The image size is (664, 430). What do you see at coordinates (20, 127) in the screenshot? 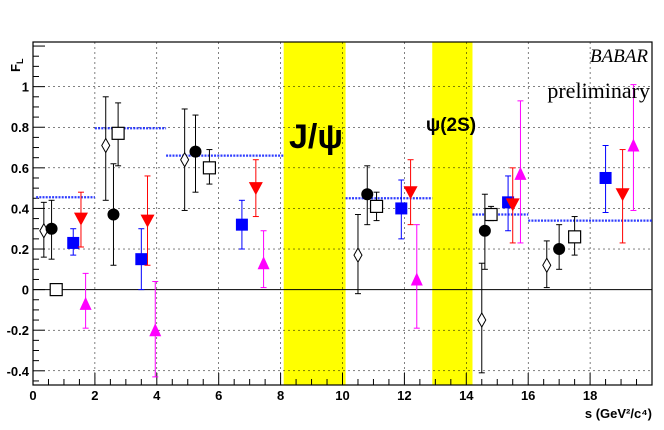
I see `y-tick-label: 0.8` at bounding box center [20, 127].